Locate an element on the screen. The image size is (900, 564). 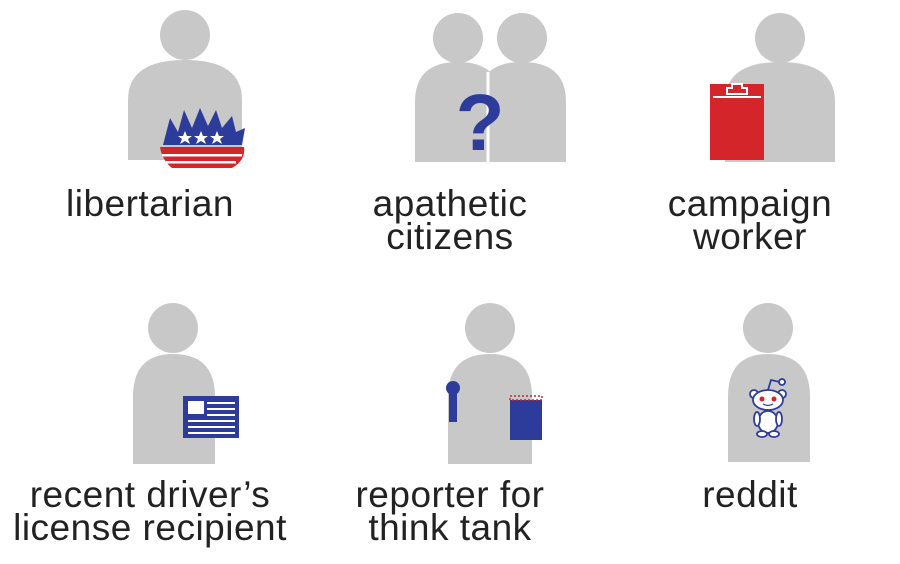
persona-label: apathetic citizens is located at coordinates (450, 220).